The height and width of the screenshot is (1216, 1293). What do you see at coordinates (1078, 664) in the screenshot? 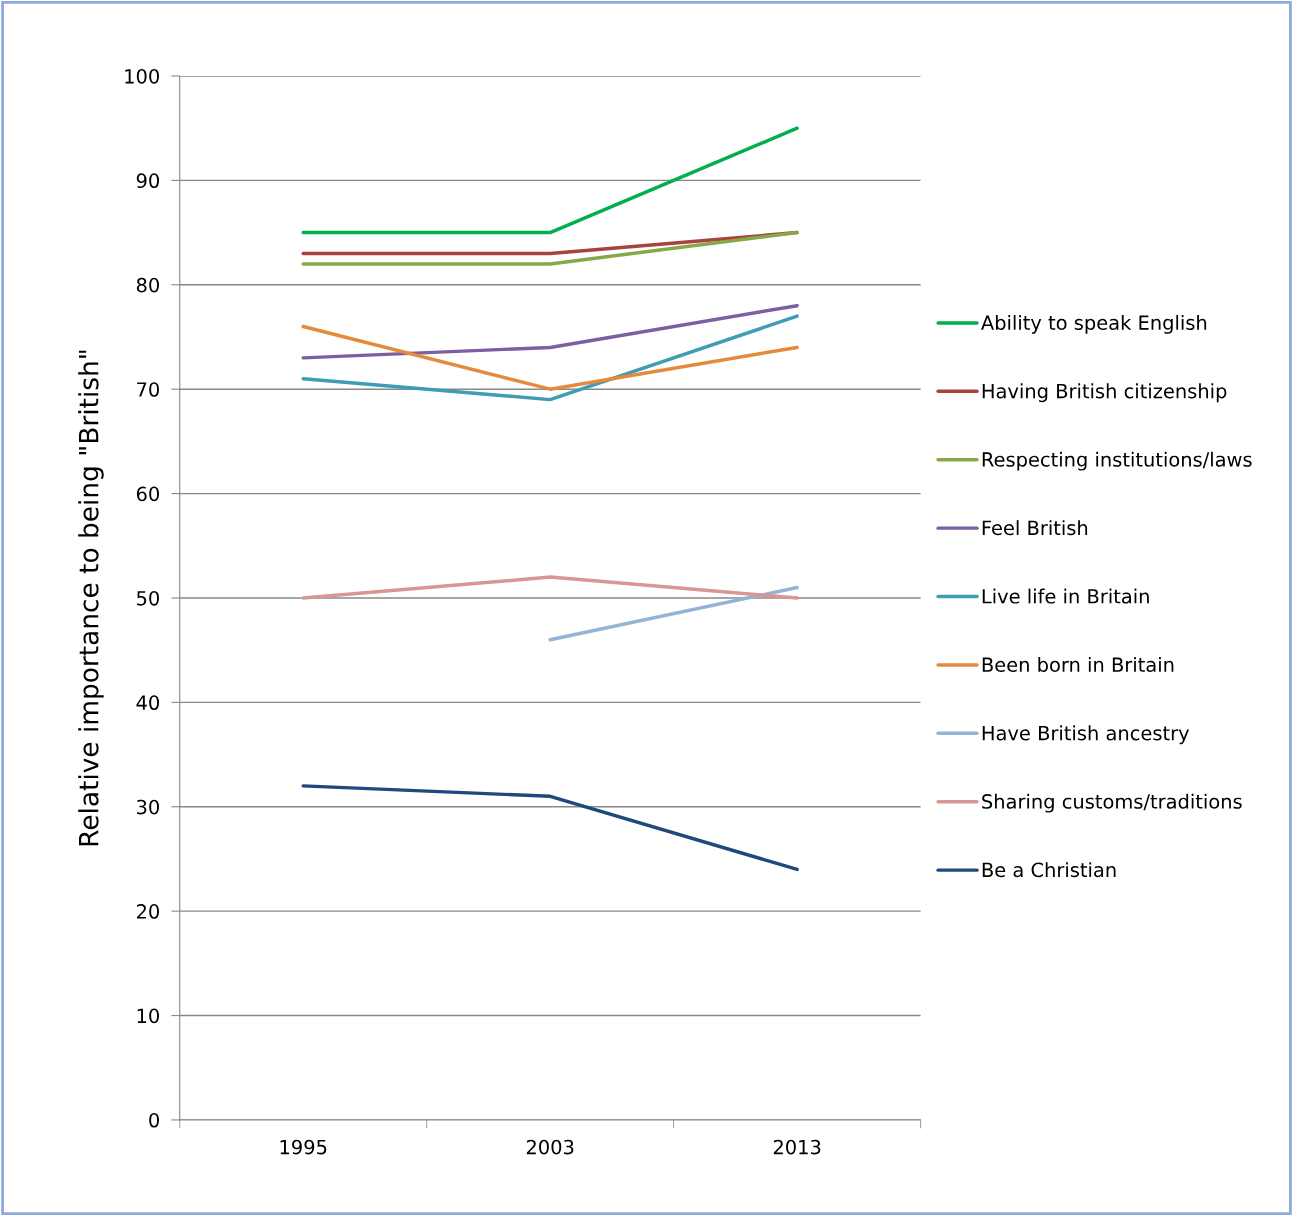
I see `legend-label: Been born in Britain` at bounding box center [1078, 664].